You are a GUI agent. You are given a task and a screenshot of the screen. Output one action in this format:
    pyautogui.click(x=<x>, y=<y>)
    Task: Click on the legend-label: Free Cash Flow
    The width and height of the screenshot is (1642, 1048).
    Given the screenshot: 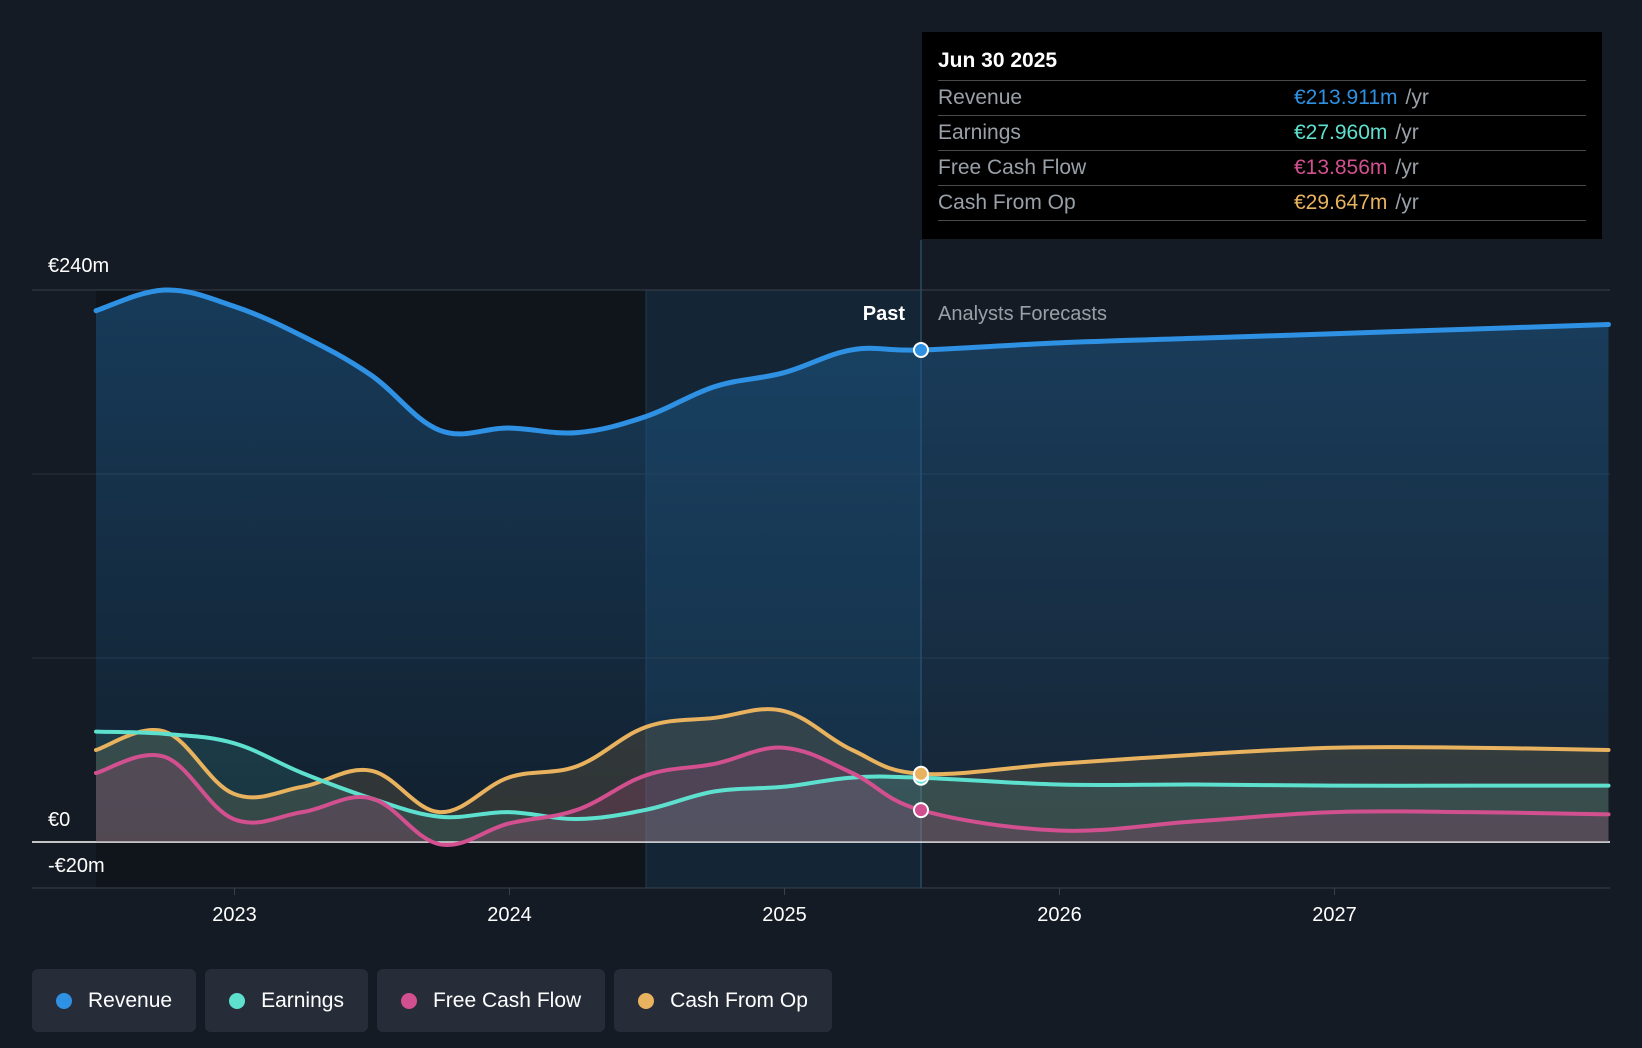 What is the action you would take?
    pyautogui.click(x=507, y=1000)
    